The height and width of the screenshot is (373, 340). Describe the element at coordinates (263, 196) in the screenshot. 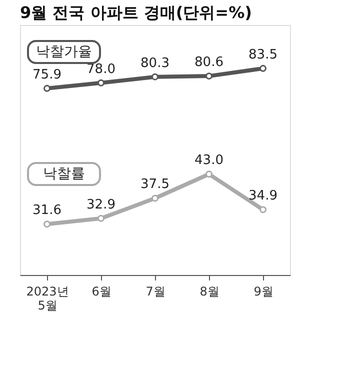

I see `data-label: 34.9` at that location.